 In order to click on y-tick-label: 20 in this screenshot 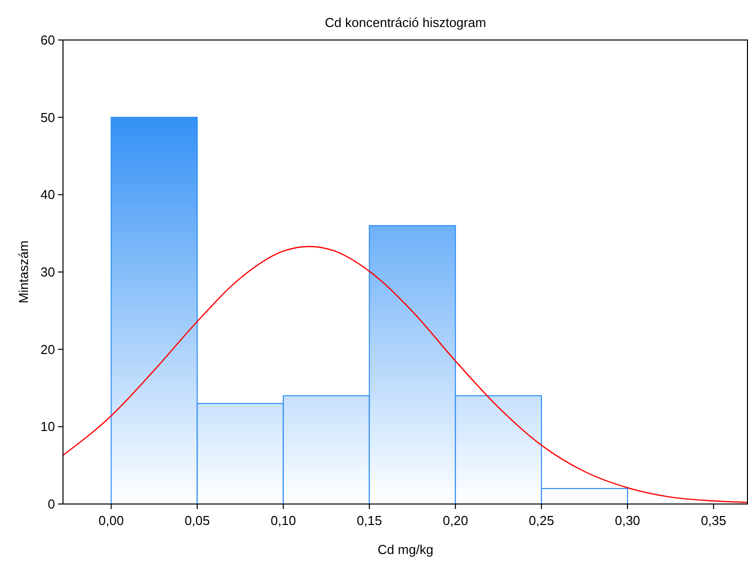, I will do `click(47, 349)`.